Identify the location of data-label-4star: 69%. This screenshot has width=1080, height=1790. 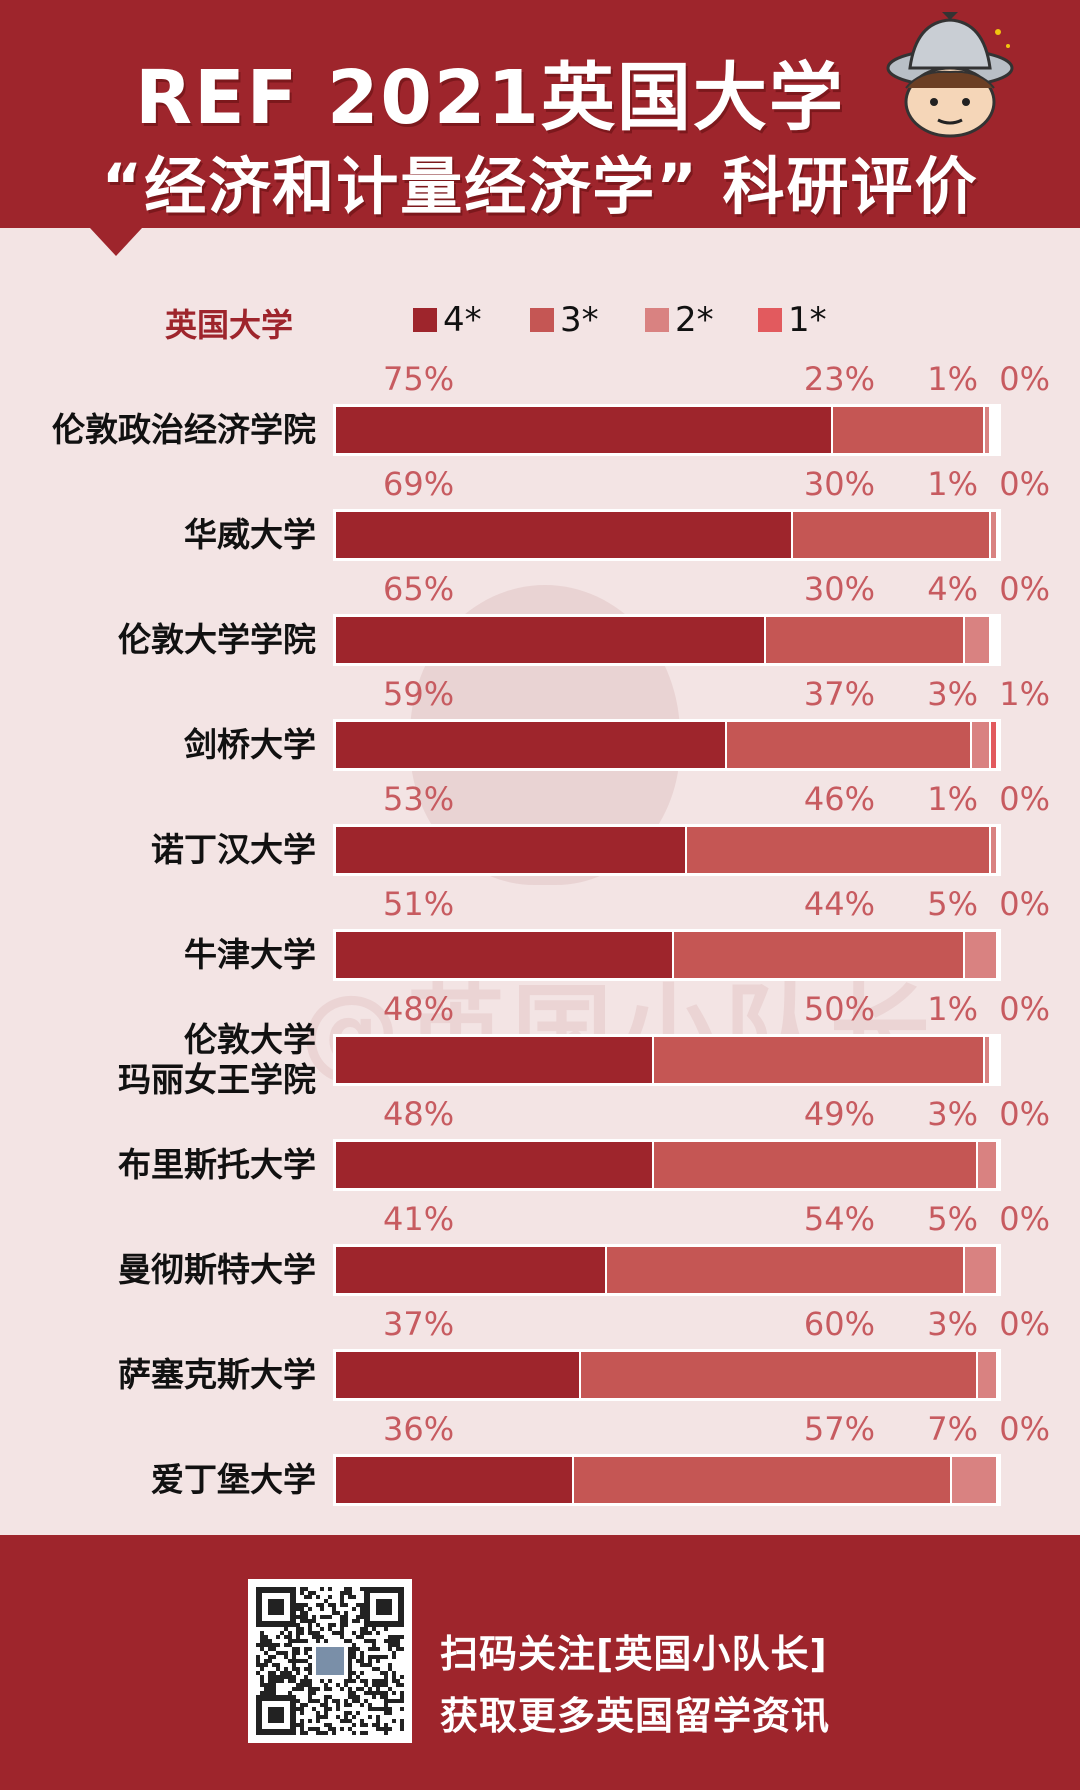
(419, 484).